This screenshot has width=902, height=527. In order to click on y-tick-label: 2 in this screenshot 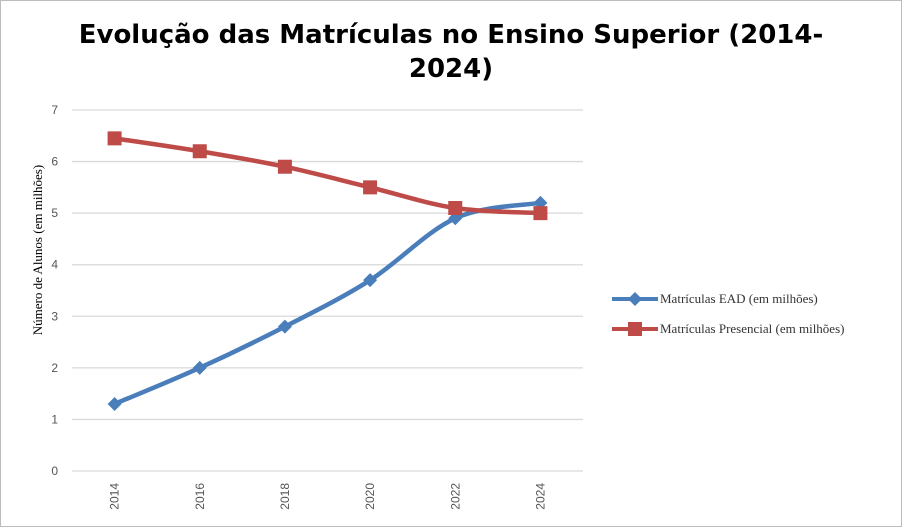, I will do `click(54, 368)`.